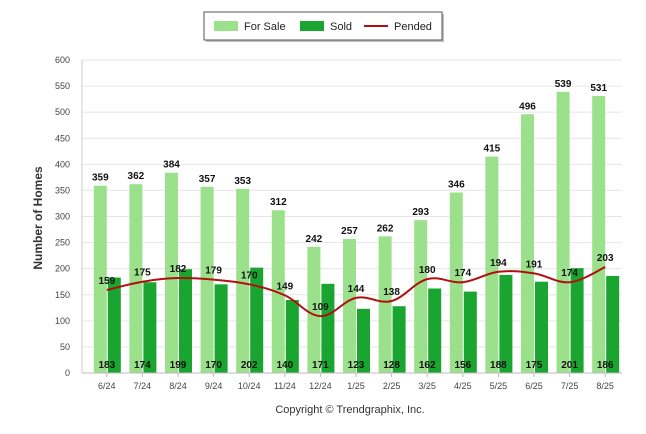 The width and height of the screenshot is (646, 434). Describe the element at coordinates (314, 239) in the screenshot. I see `for-sale-value-label: 242` at that location.